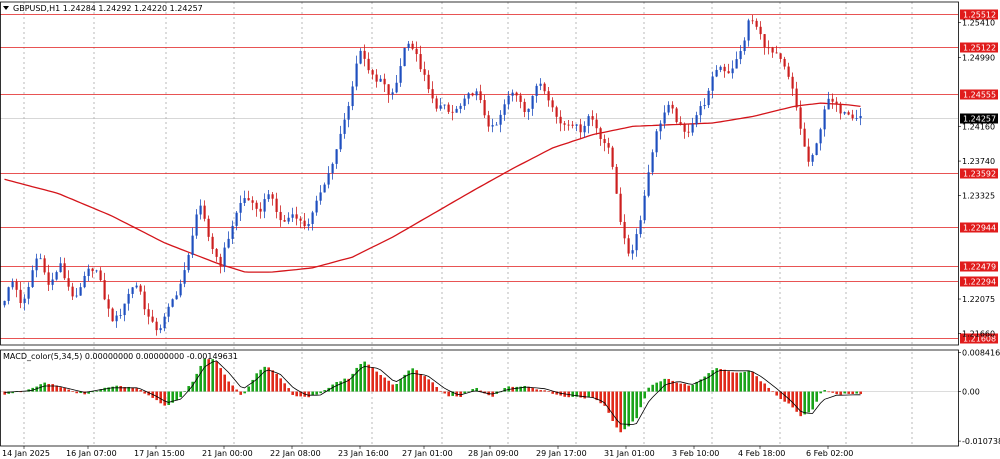  Describe the element at coordinates (979, 15) in the screenshot. I see `level-label: 1.25512` at that location.